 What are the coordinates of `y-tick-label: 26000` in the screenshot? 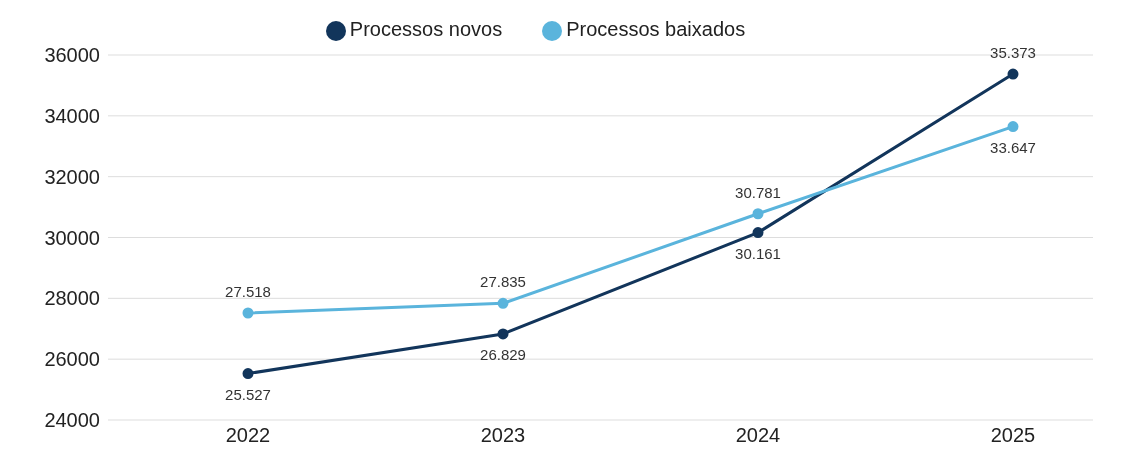 It's located at (72, 359).